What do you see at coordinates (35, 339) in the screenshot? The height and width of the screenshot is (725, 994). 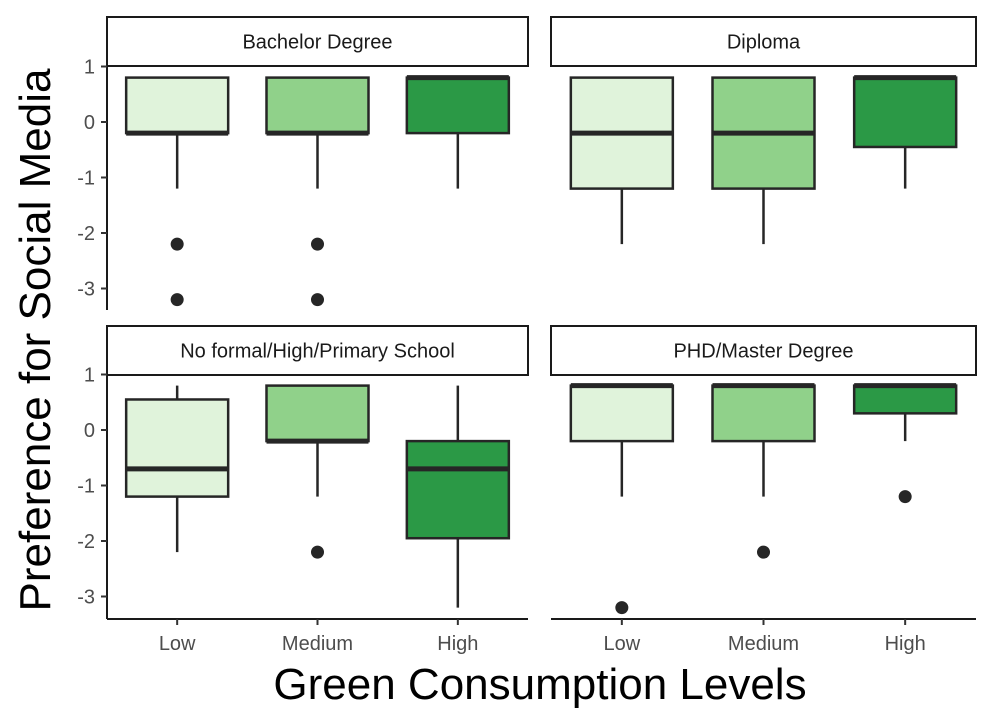 I see `y-axis-title: Preference for Social Media` at bounding box center [35, 339].